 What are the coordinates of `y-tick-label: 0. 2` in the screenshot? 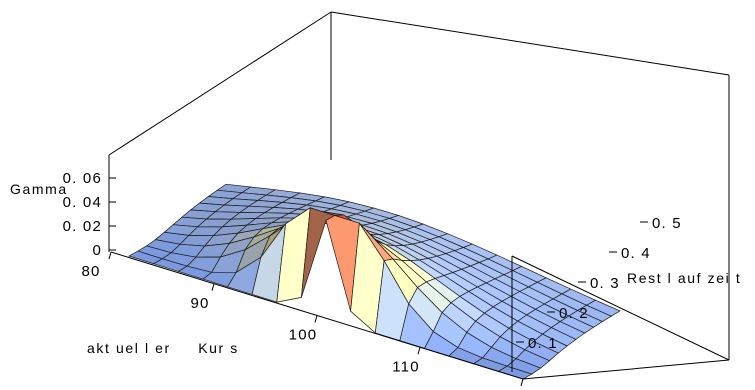 It's located at (574, 313).